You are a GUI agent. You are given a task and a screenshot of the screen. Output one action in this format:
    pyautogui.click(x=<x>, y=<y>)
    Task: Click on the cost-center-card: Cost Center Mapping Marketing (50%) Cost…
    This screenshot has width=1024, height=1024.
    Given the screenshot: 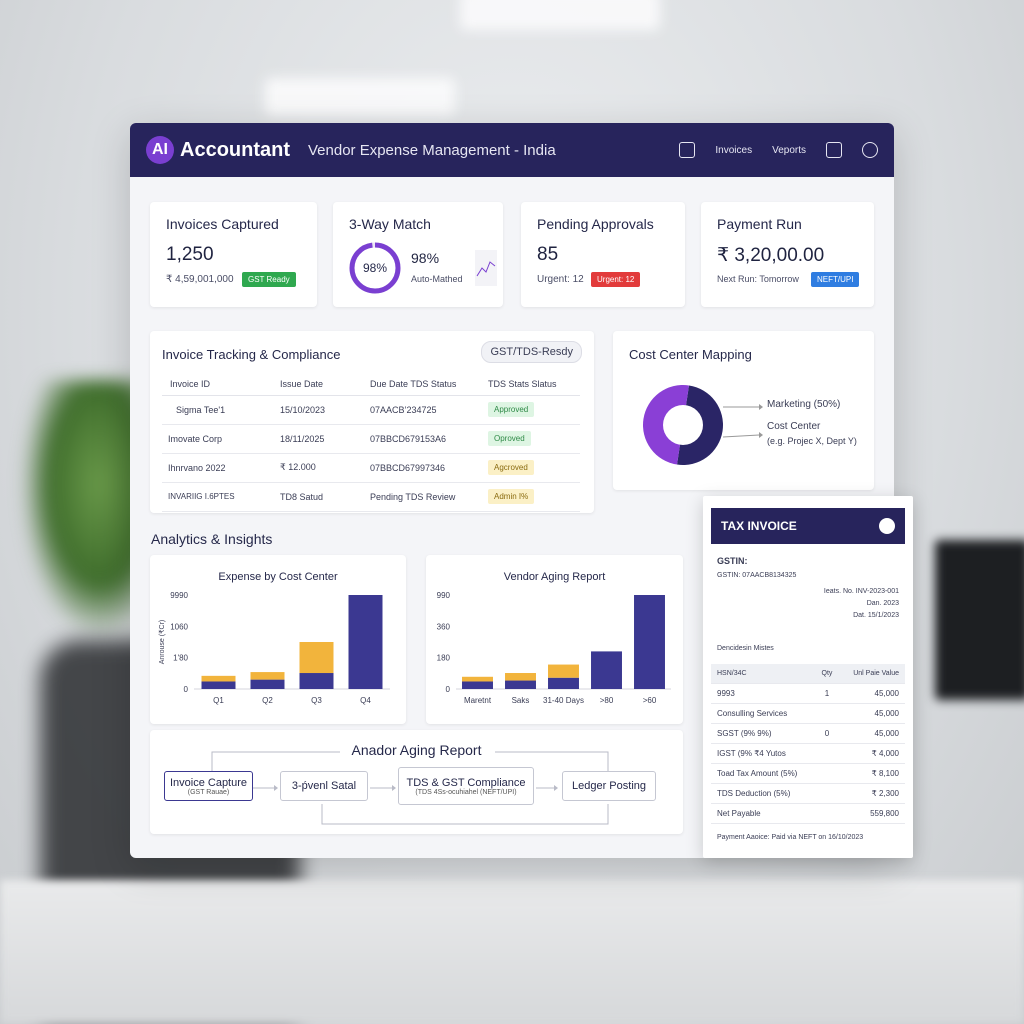 What is the action you would take?
    pyautogui.click(x=743, y=410)
    